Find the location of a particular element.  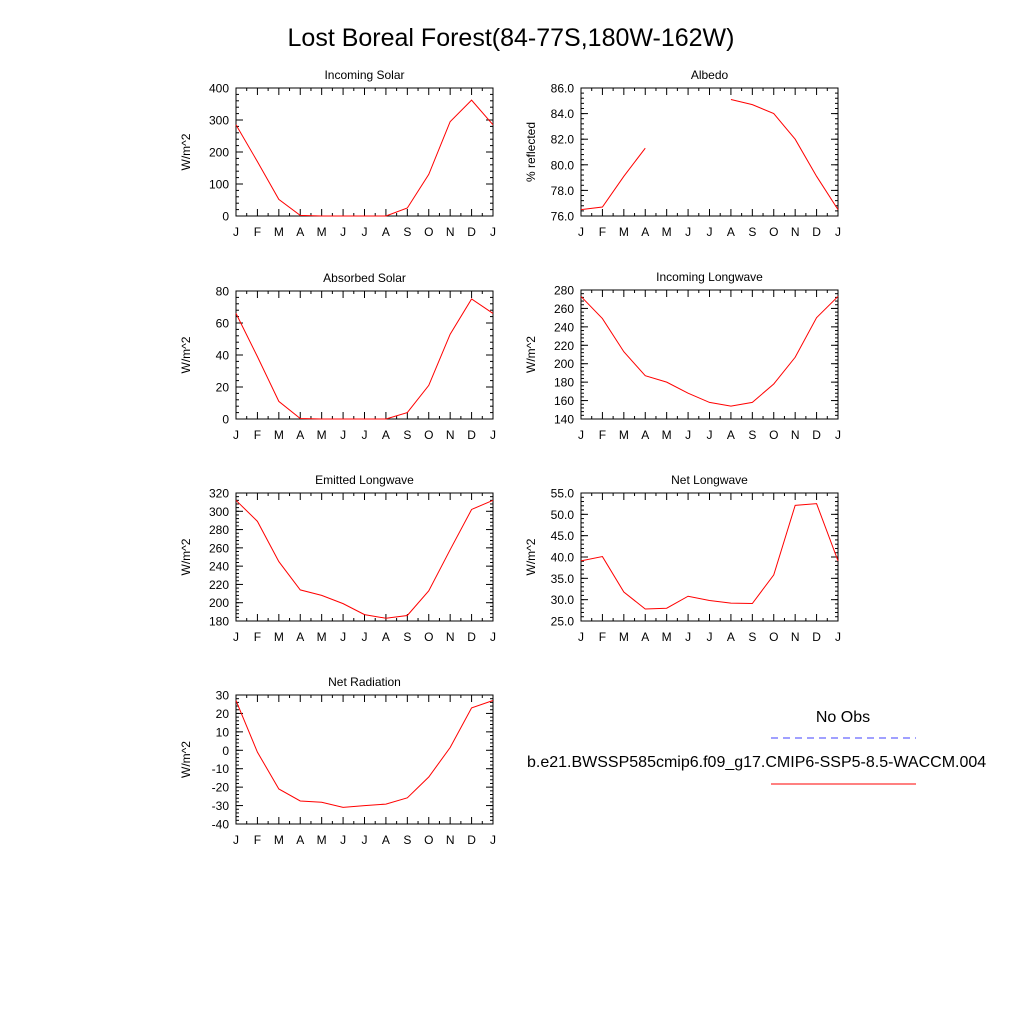

y-tick-label: 35.0 is located at coordinates (563, 579).